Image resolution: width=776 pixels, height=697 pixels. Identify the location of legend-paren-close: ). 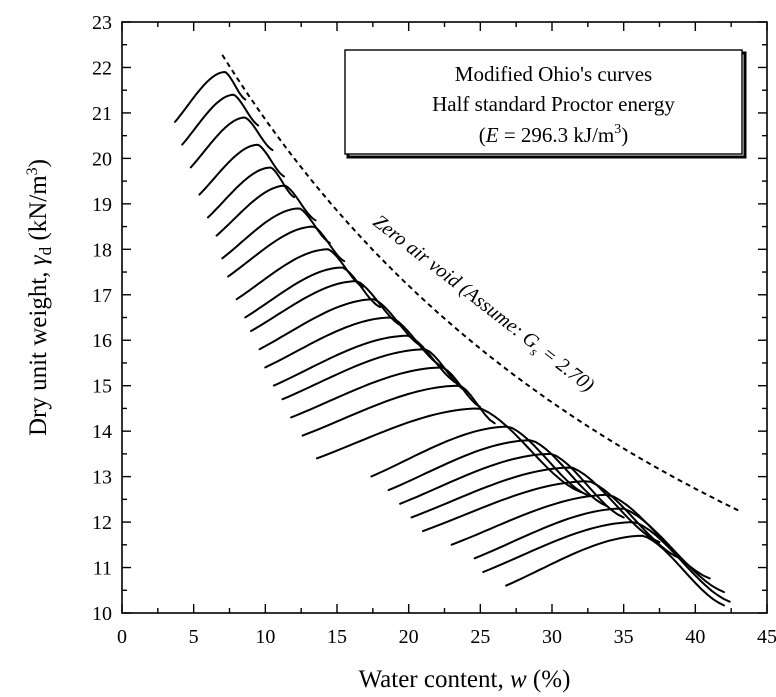
(624, 135).